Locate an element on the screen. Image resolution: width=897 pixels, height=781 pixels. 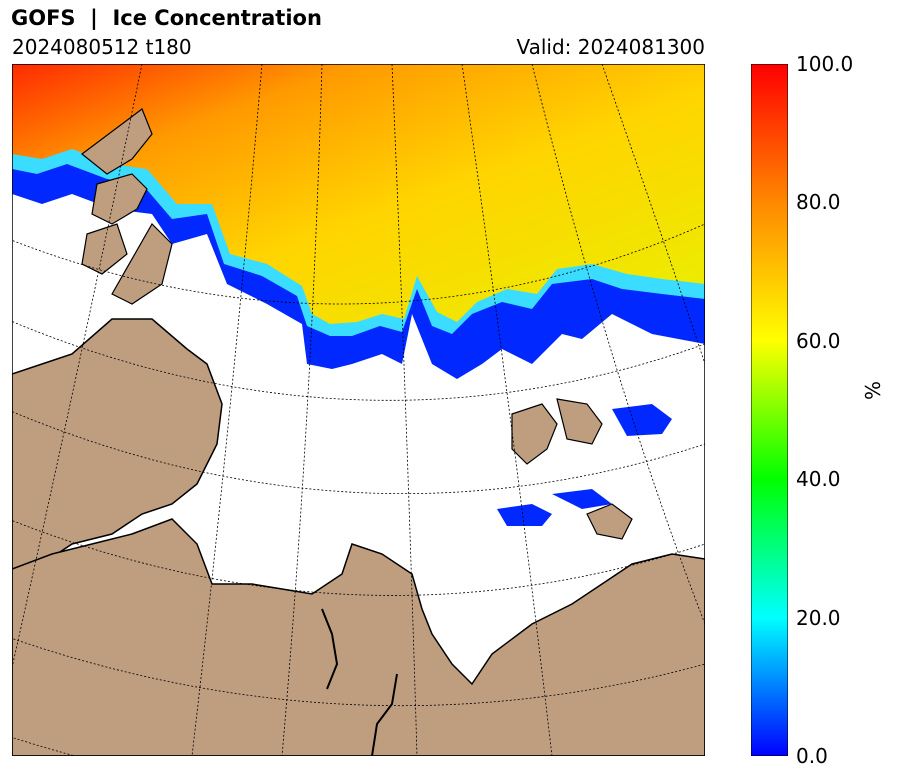
colorbar-units: % is located at coordinates (873, 390).